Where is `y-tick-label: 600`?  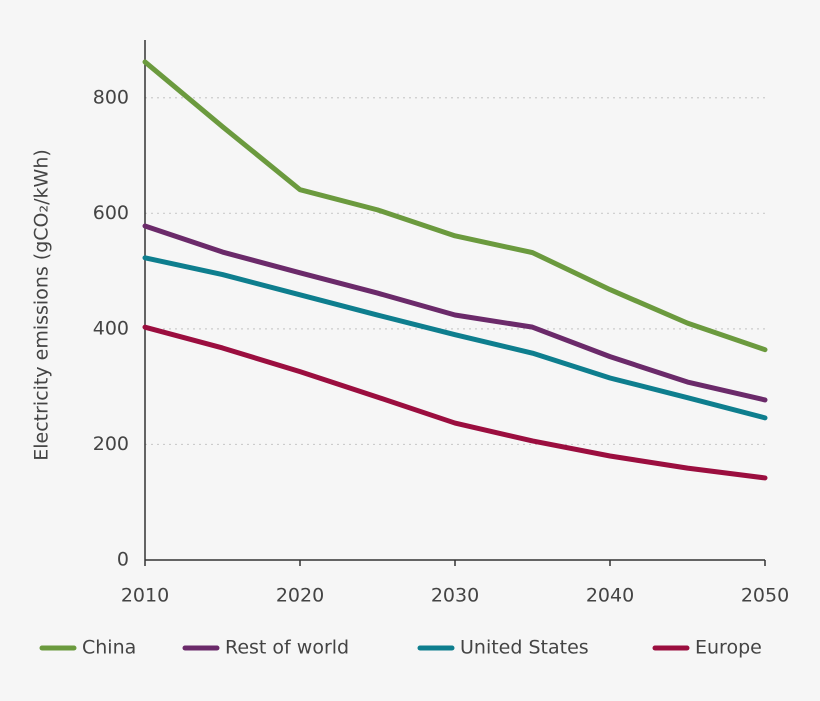
y-tick-label: 600 is located at coordinates (111, 213).